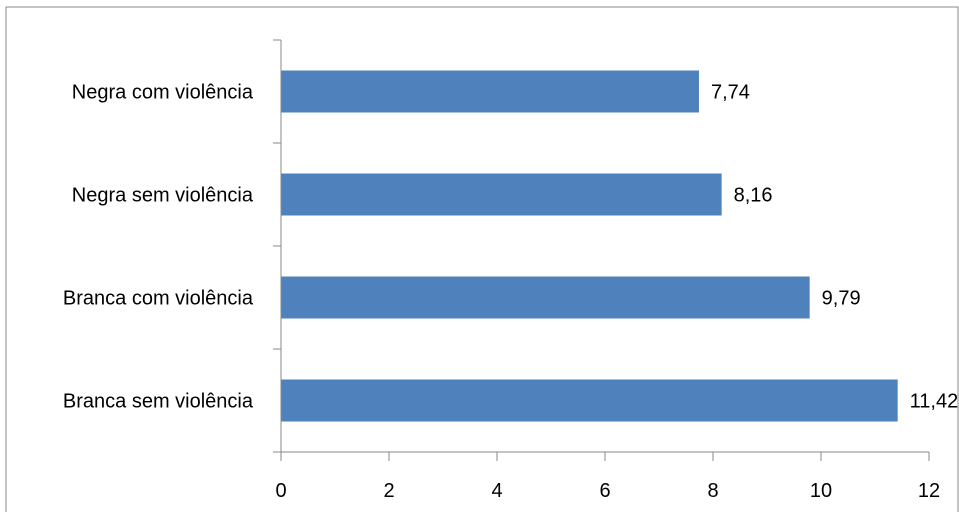 The image size is (959, 512). I want to click on category-label: Branca sem violência, so click(158, 402).